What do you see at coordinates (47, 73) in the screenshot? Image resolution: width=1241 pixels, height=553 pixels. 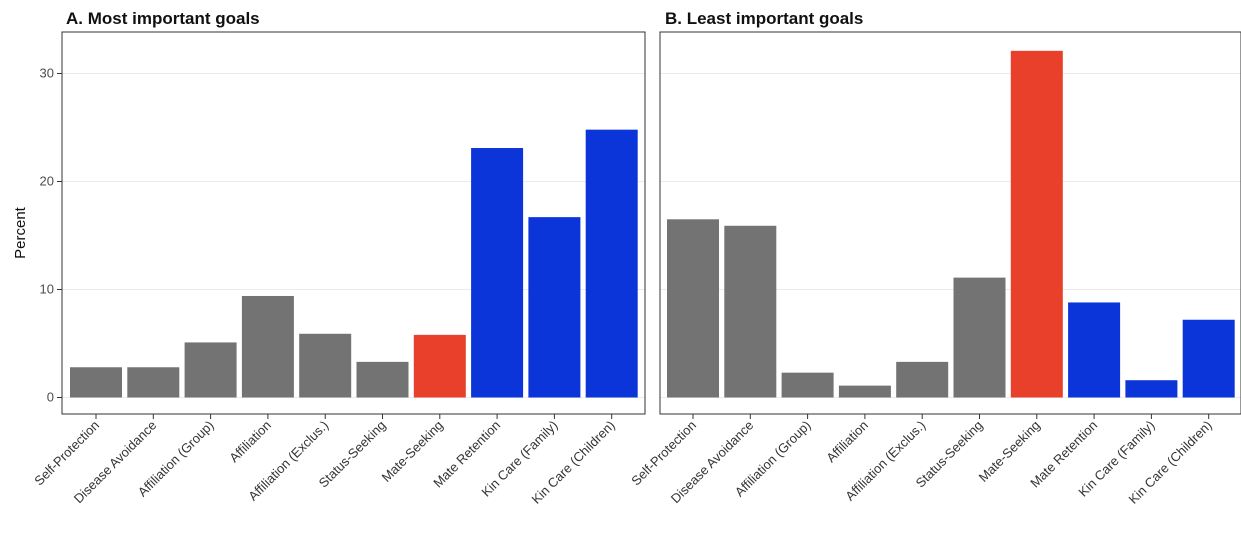 I see `y-tick-label-3: 30` at bounding box center [47, 73].